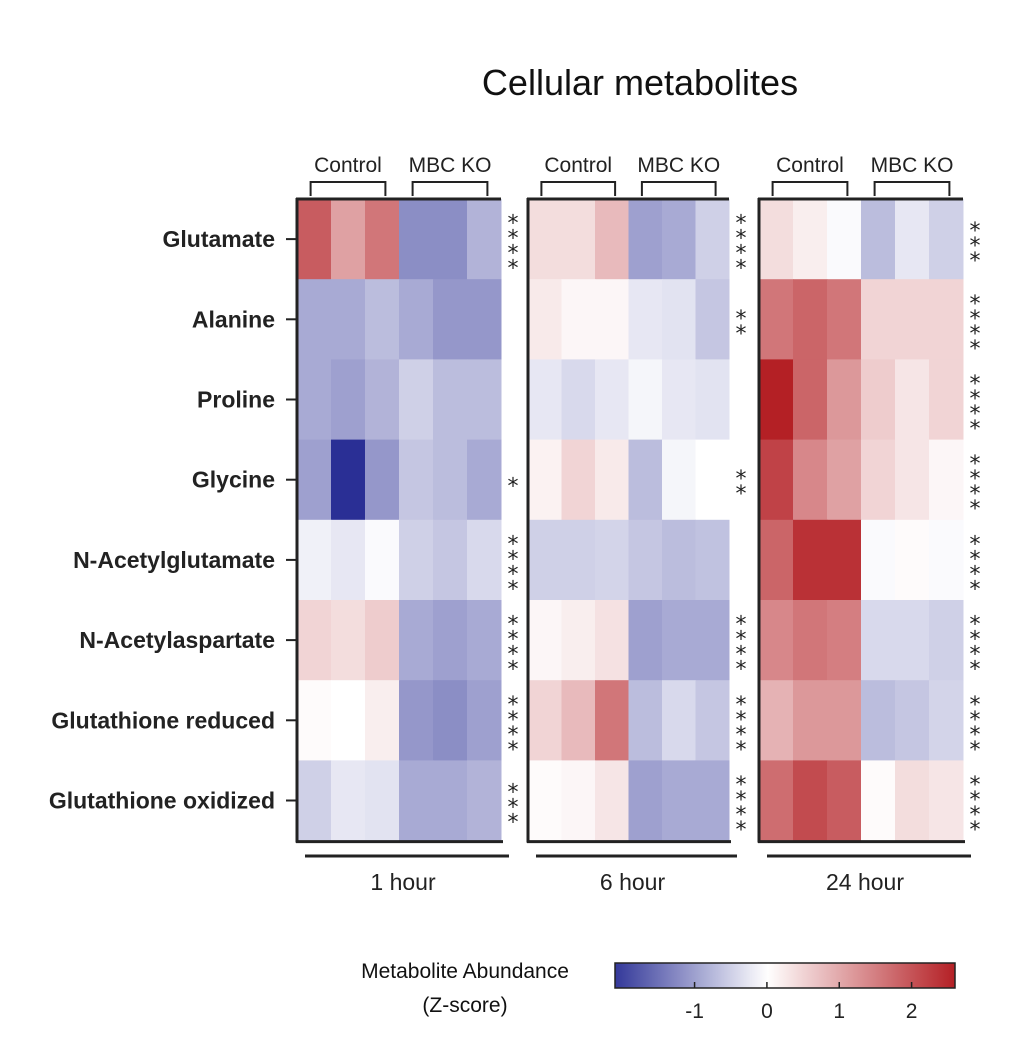 This screenshot has width=1012, height=1046. I want to click on significance-24-hour-n-acetylaspartate: * * * *, so click(975, 648).